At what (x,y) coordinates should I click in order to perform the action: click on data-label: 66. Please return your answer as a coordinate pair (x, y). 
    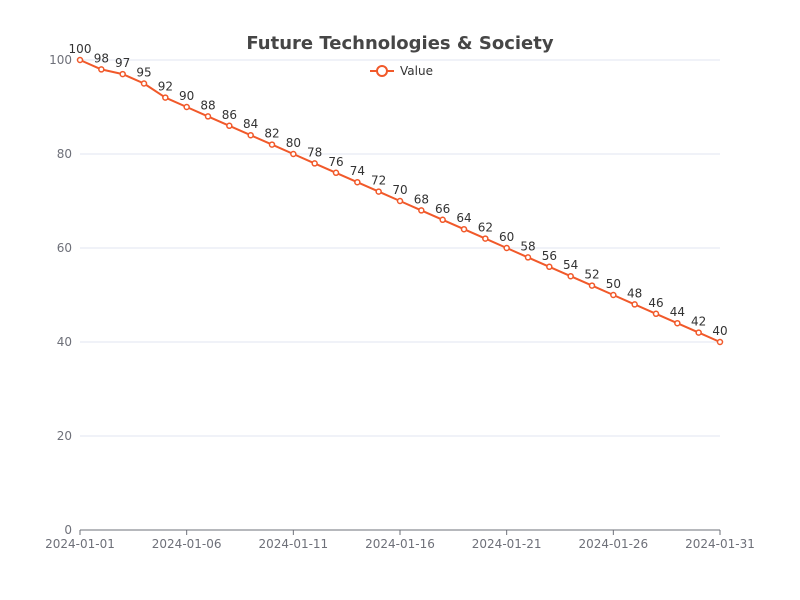
    Looking at the image, I should click on (442, 209).